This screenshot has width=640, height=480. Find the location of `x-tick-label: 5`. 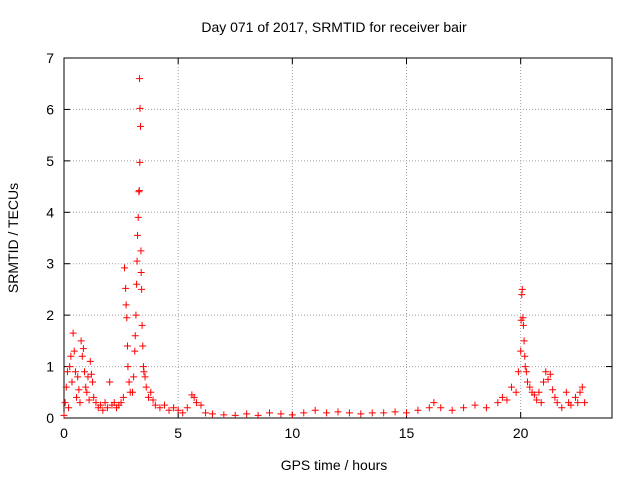

x-tick-label: 5 is located at coordinates (178, 433).